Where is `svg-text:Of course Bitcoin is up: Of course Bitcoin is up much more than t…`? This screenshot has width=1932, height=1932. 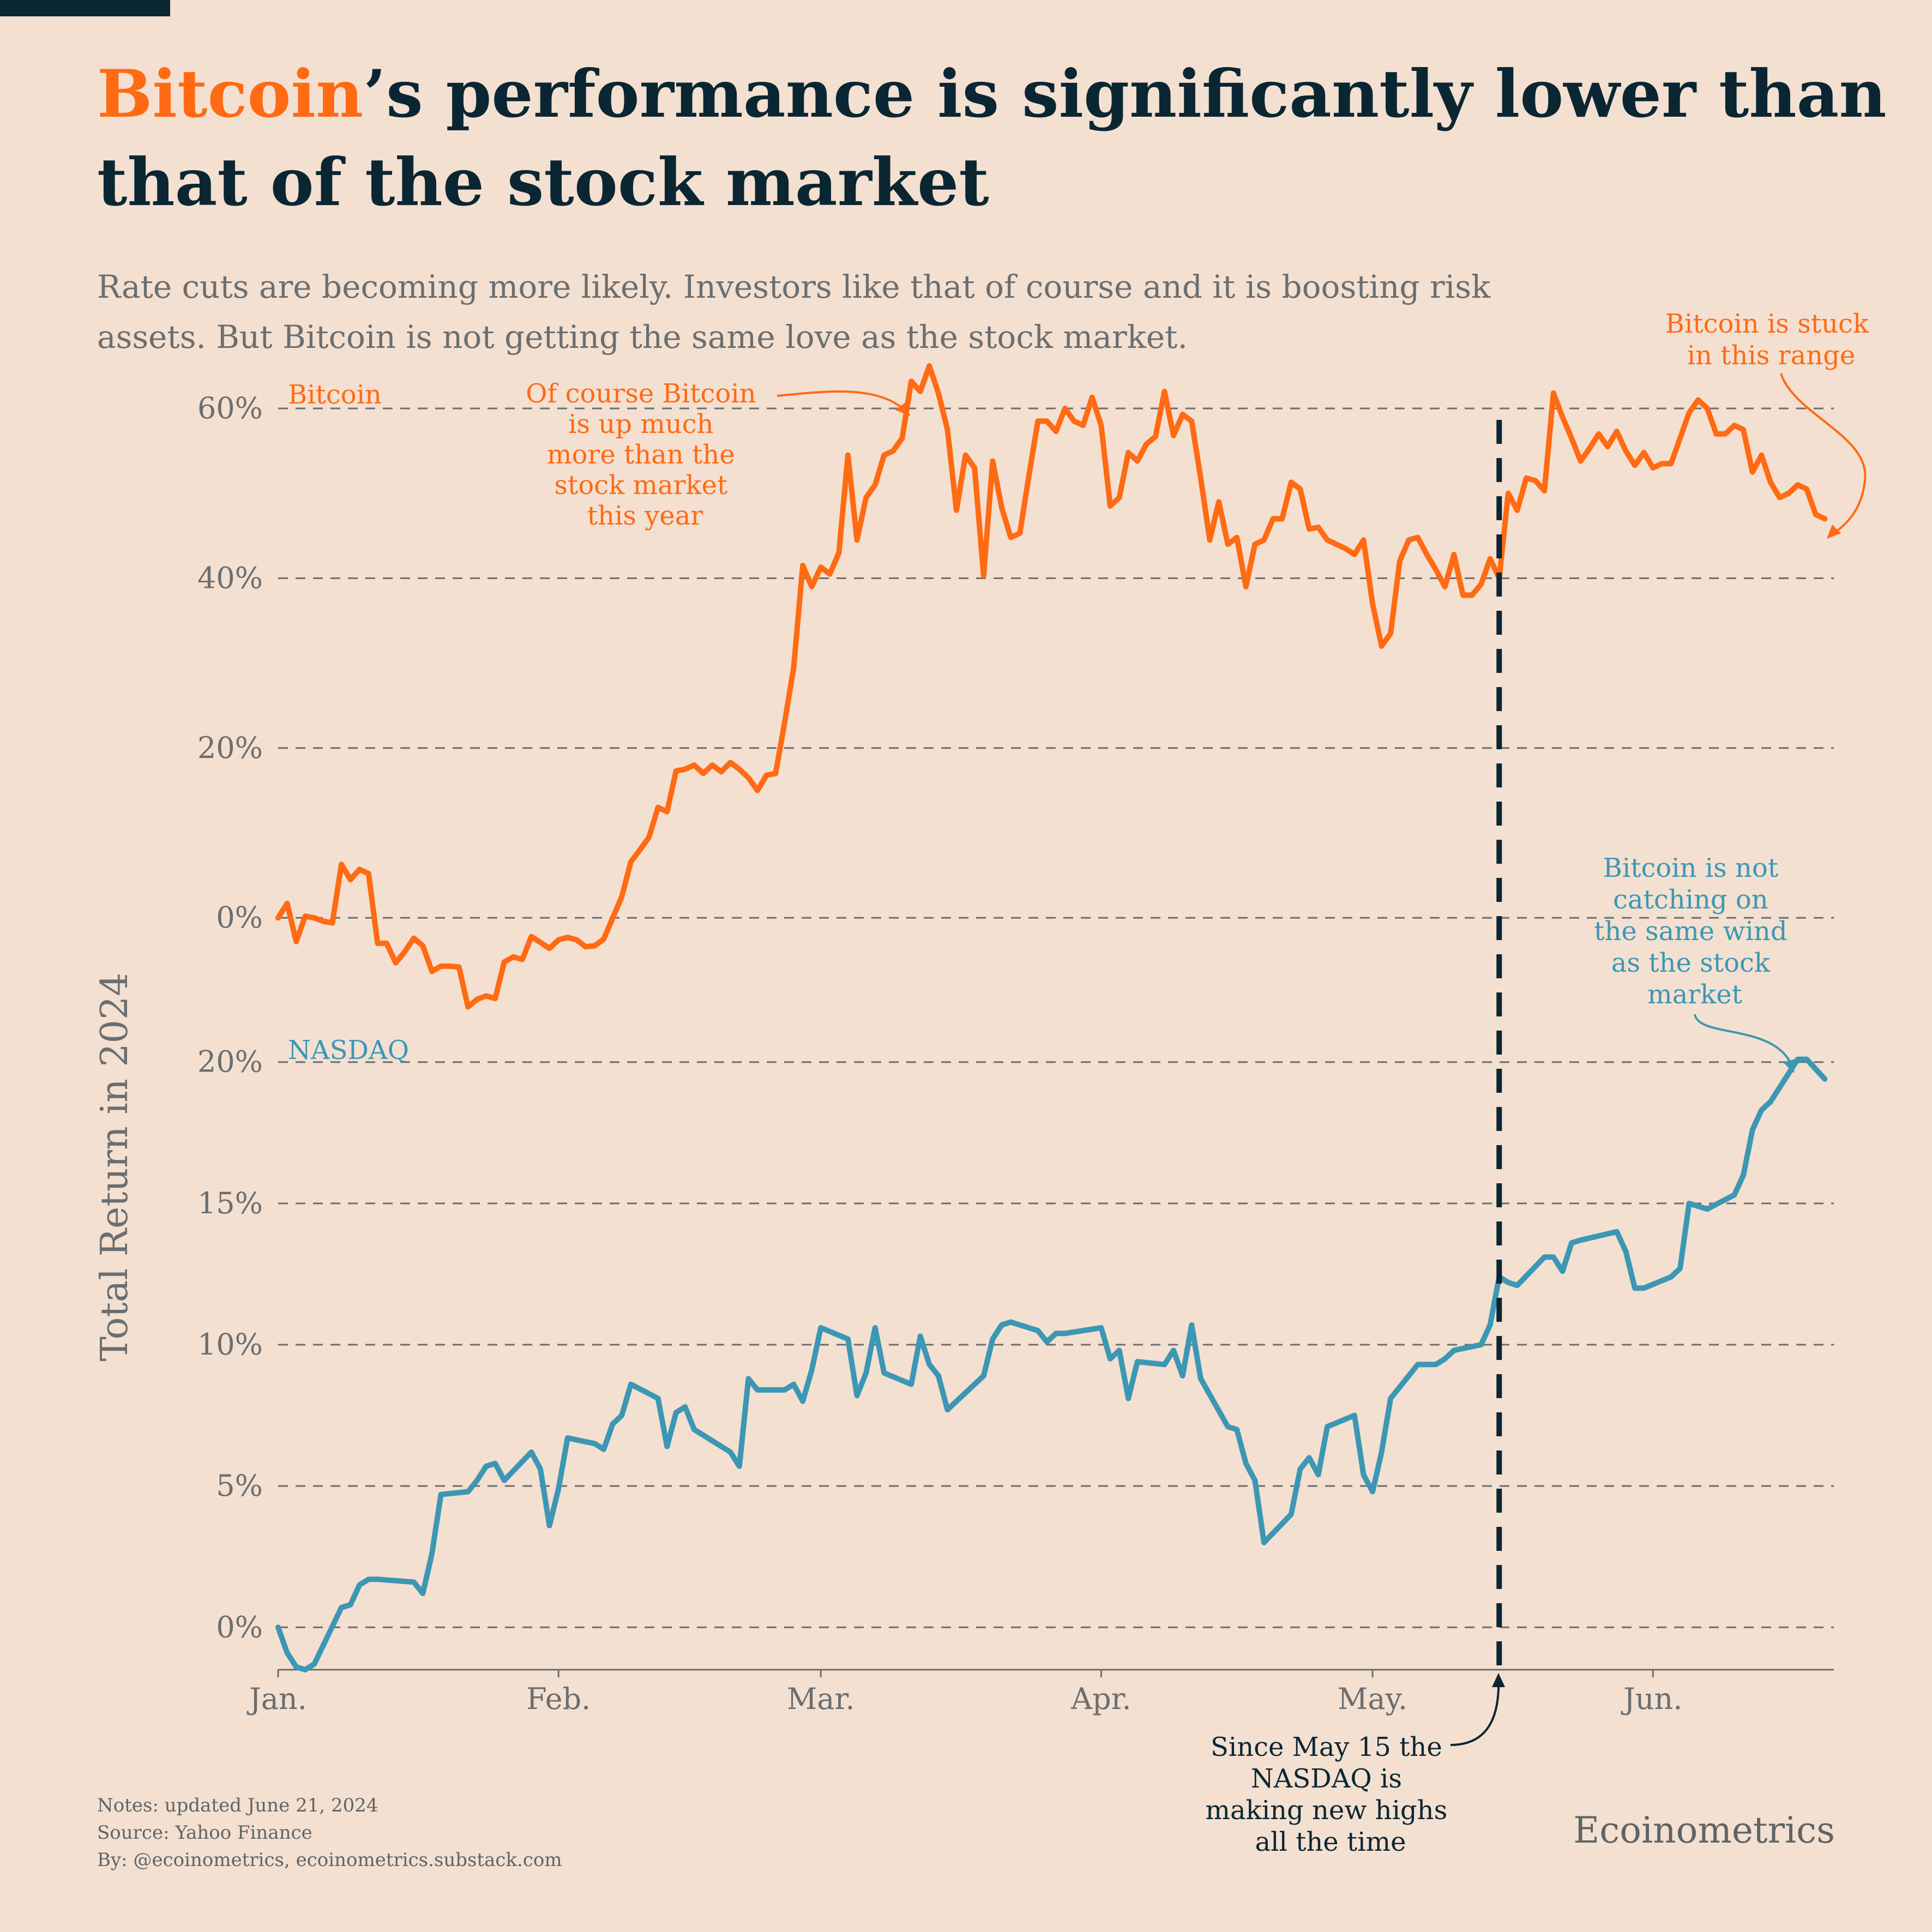 svg-text:Of course Bitcoin is up: Of course Bitcoin is up much more than t… is located at coordinates (645, 454).